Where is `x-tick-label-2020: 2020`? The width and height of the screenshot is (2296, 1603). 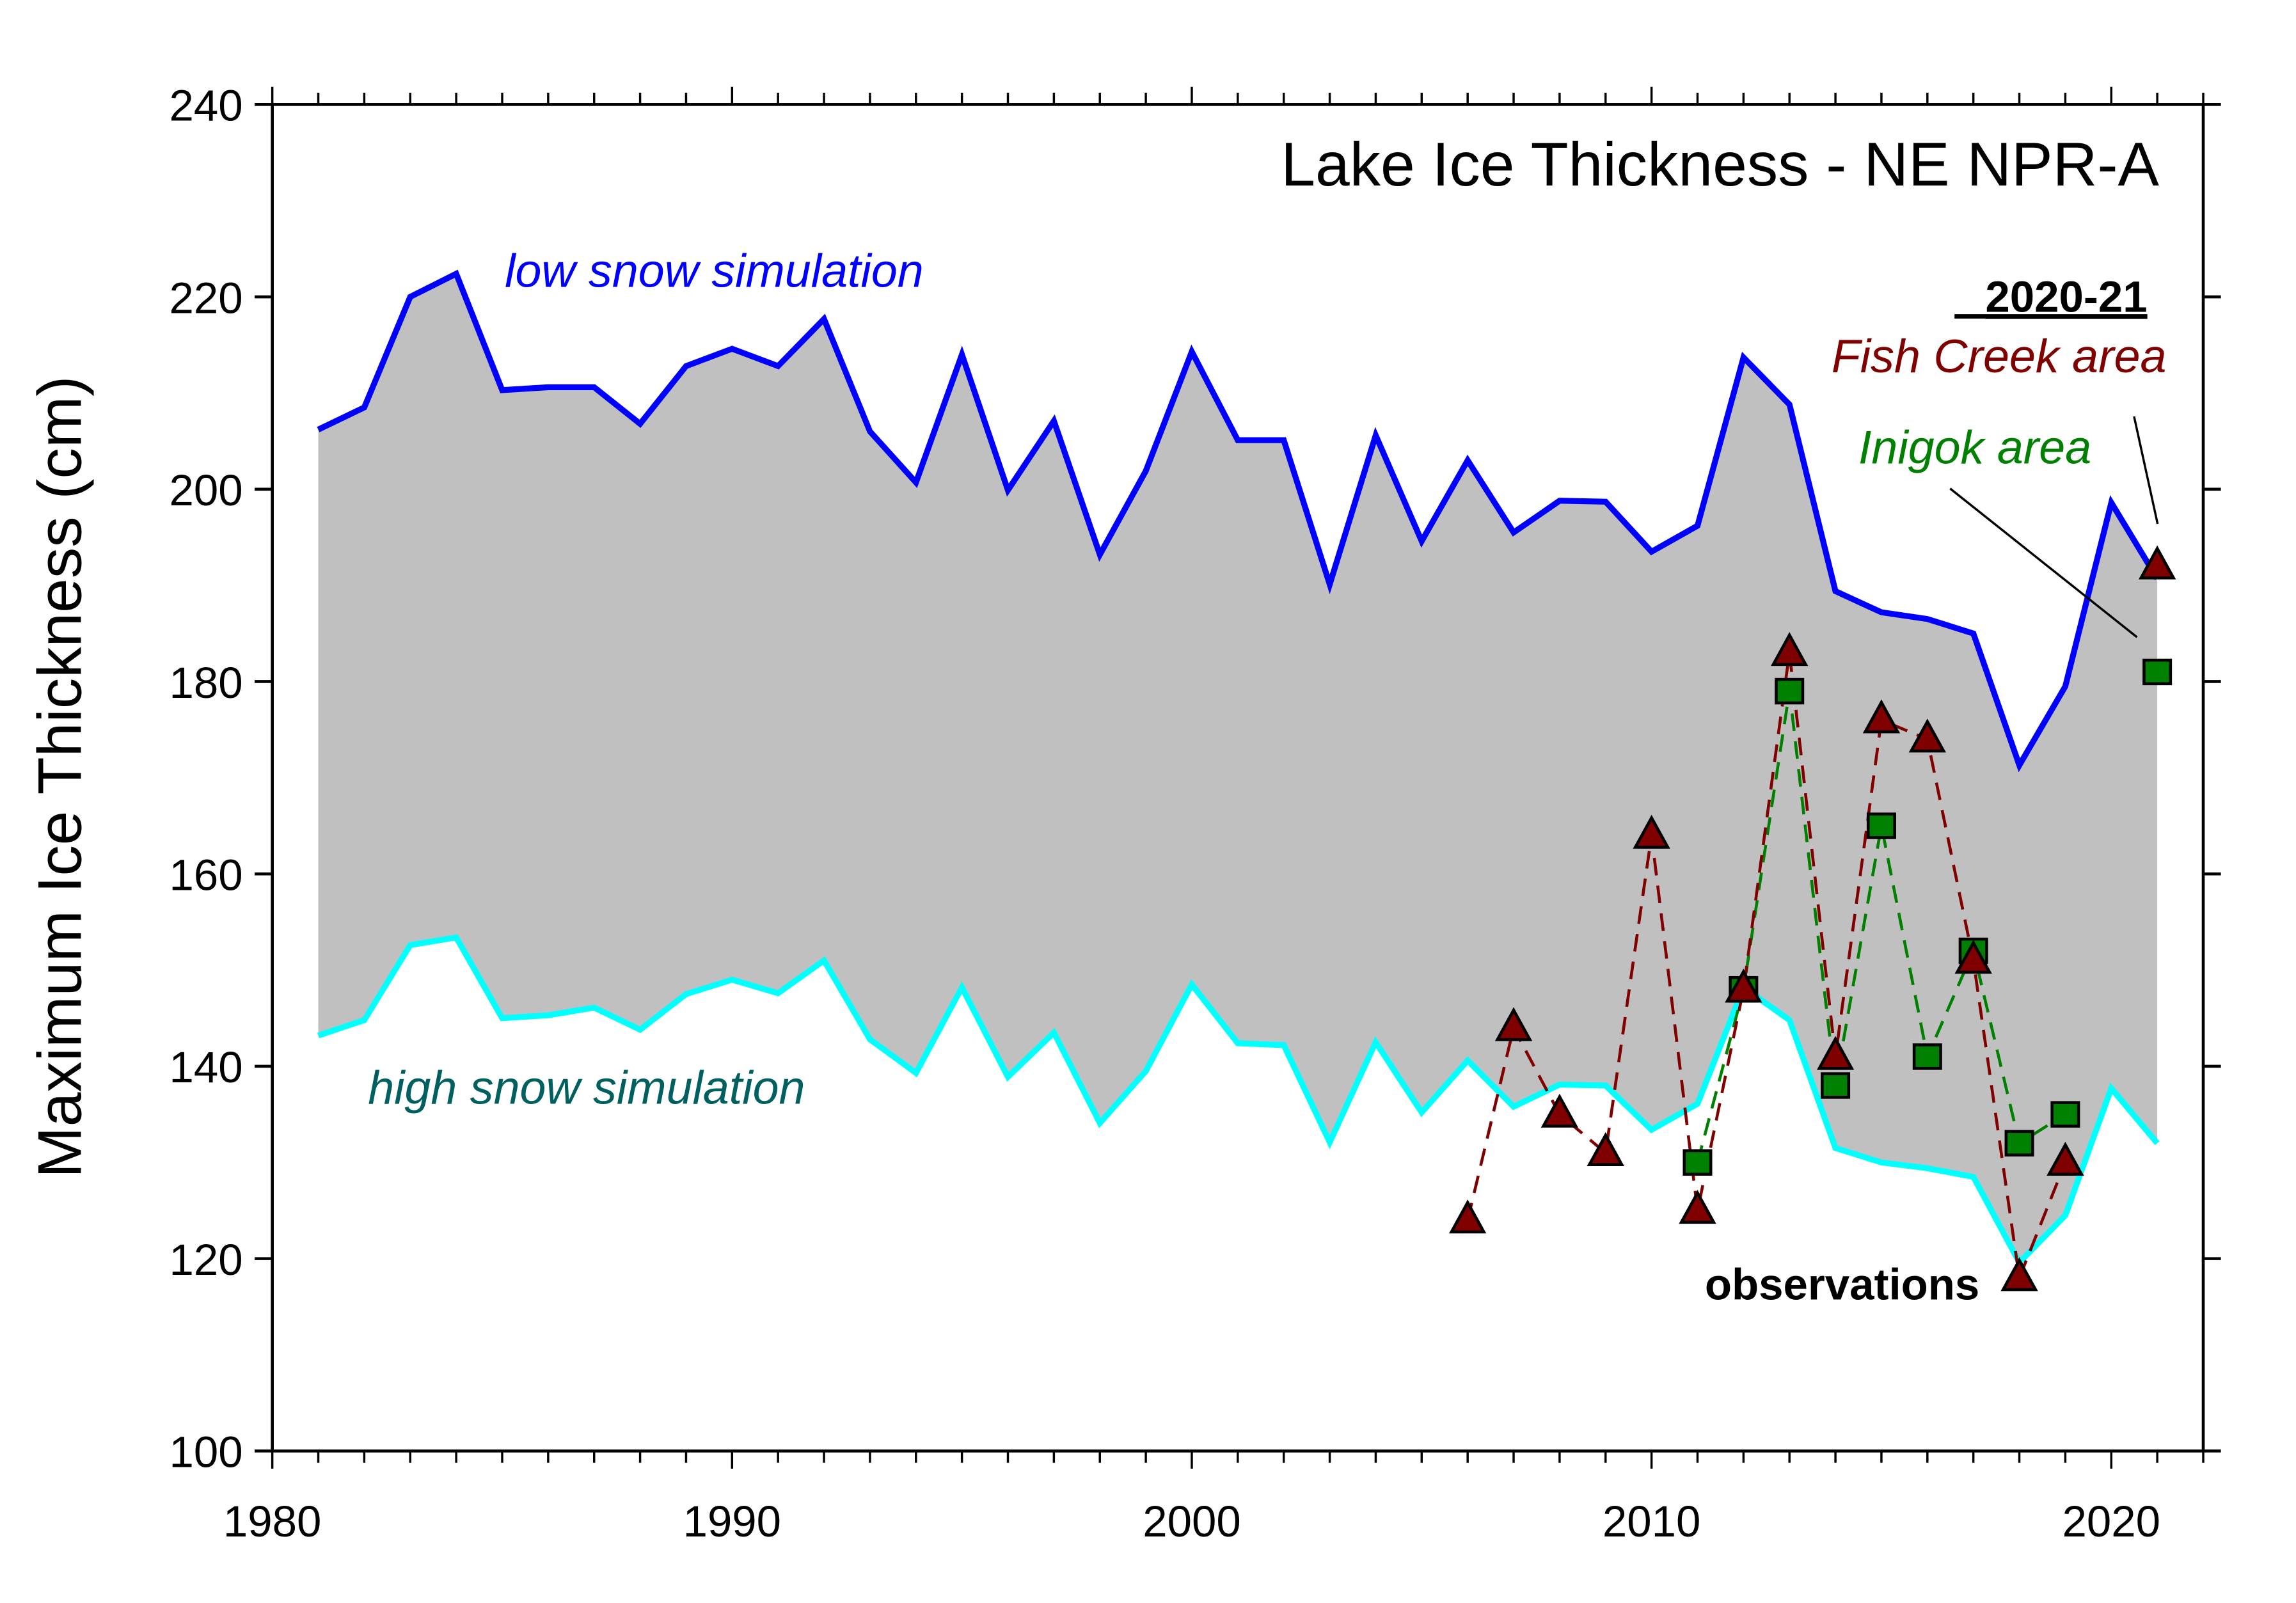
x-tick-label-2020: 2020 is located at coordinates (2111, 1522).